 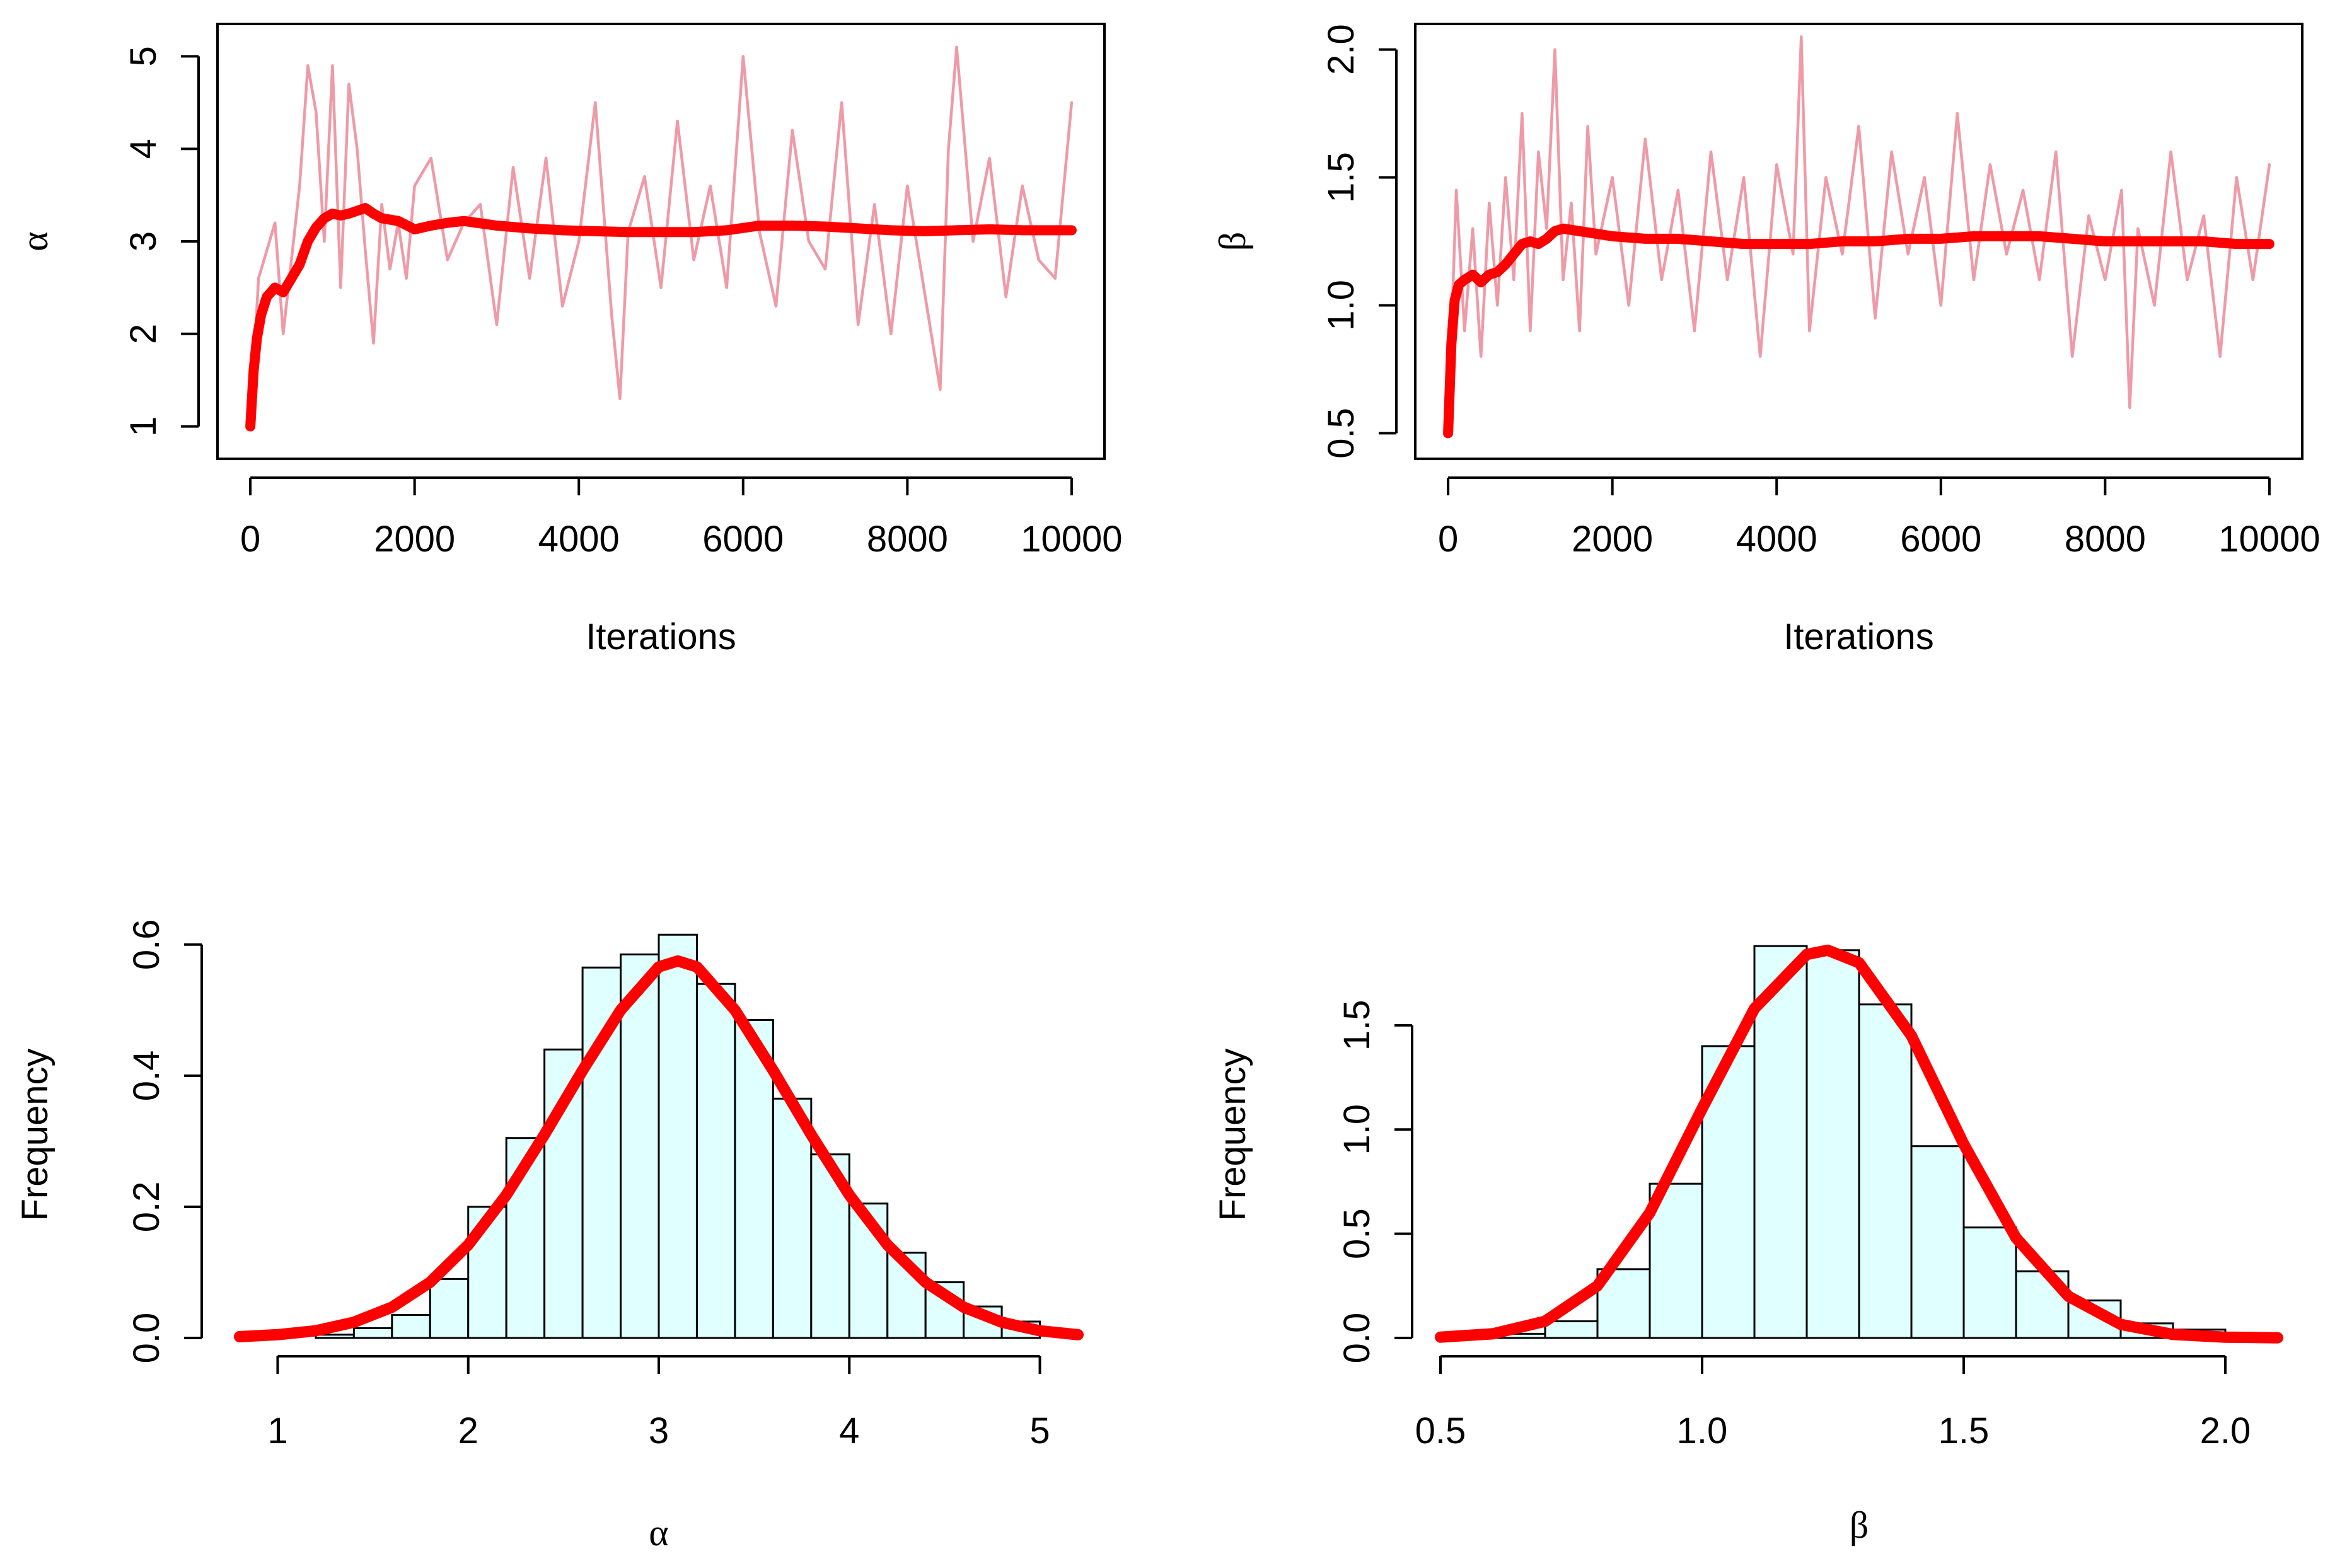 What do you see at coordinates (34, 241) in the screenshot?
I see `y-axis-label: α` at bounding box center [34, 241].